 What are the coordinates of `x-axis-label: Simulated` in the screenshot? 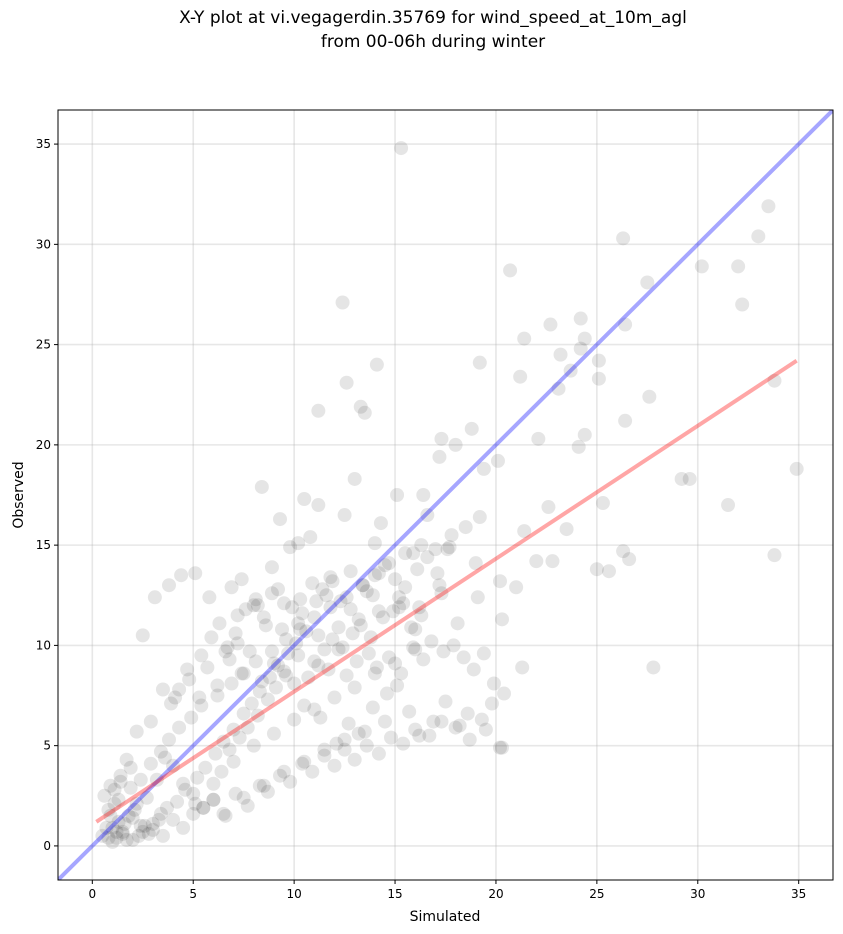 It's located at (445, 917).